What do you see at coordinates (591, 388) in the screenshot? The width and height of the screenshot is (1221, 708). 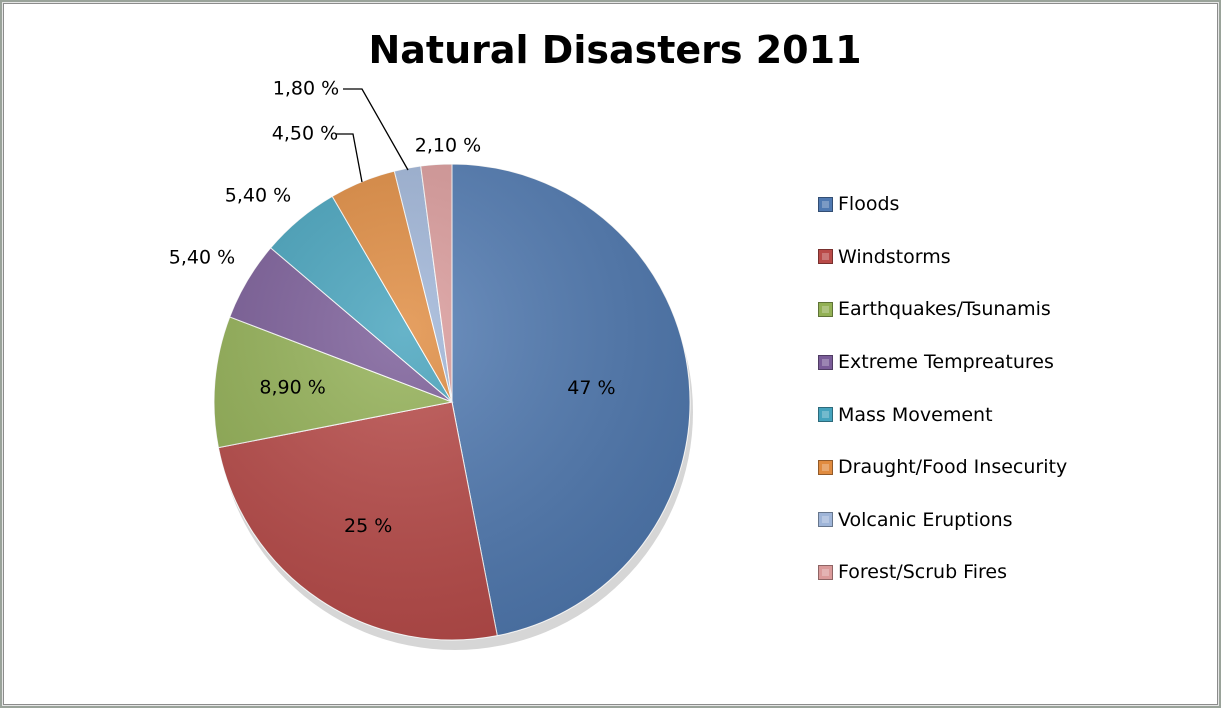 I see `data-label-floods: 47 %` at bounding box center [591, 388].